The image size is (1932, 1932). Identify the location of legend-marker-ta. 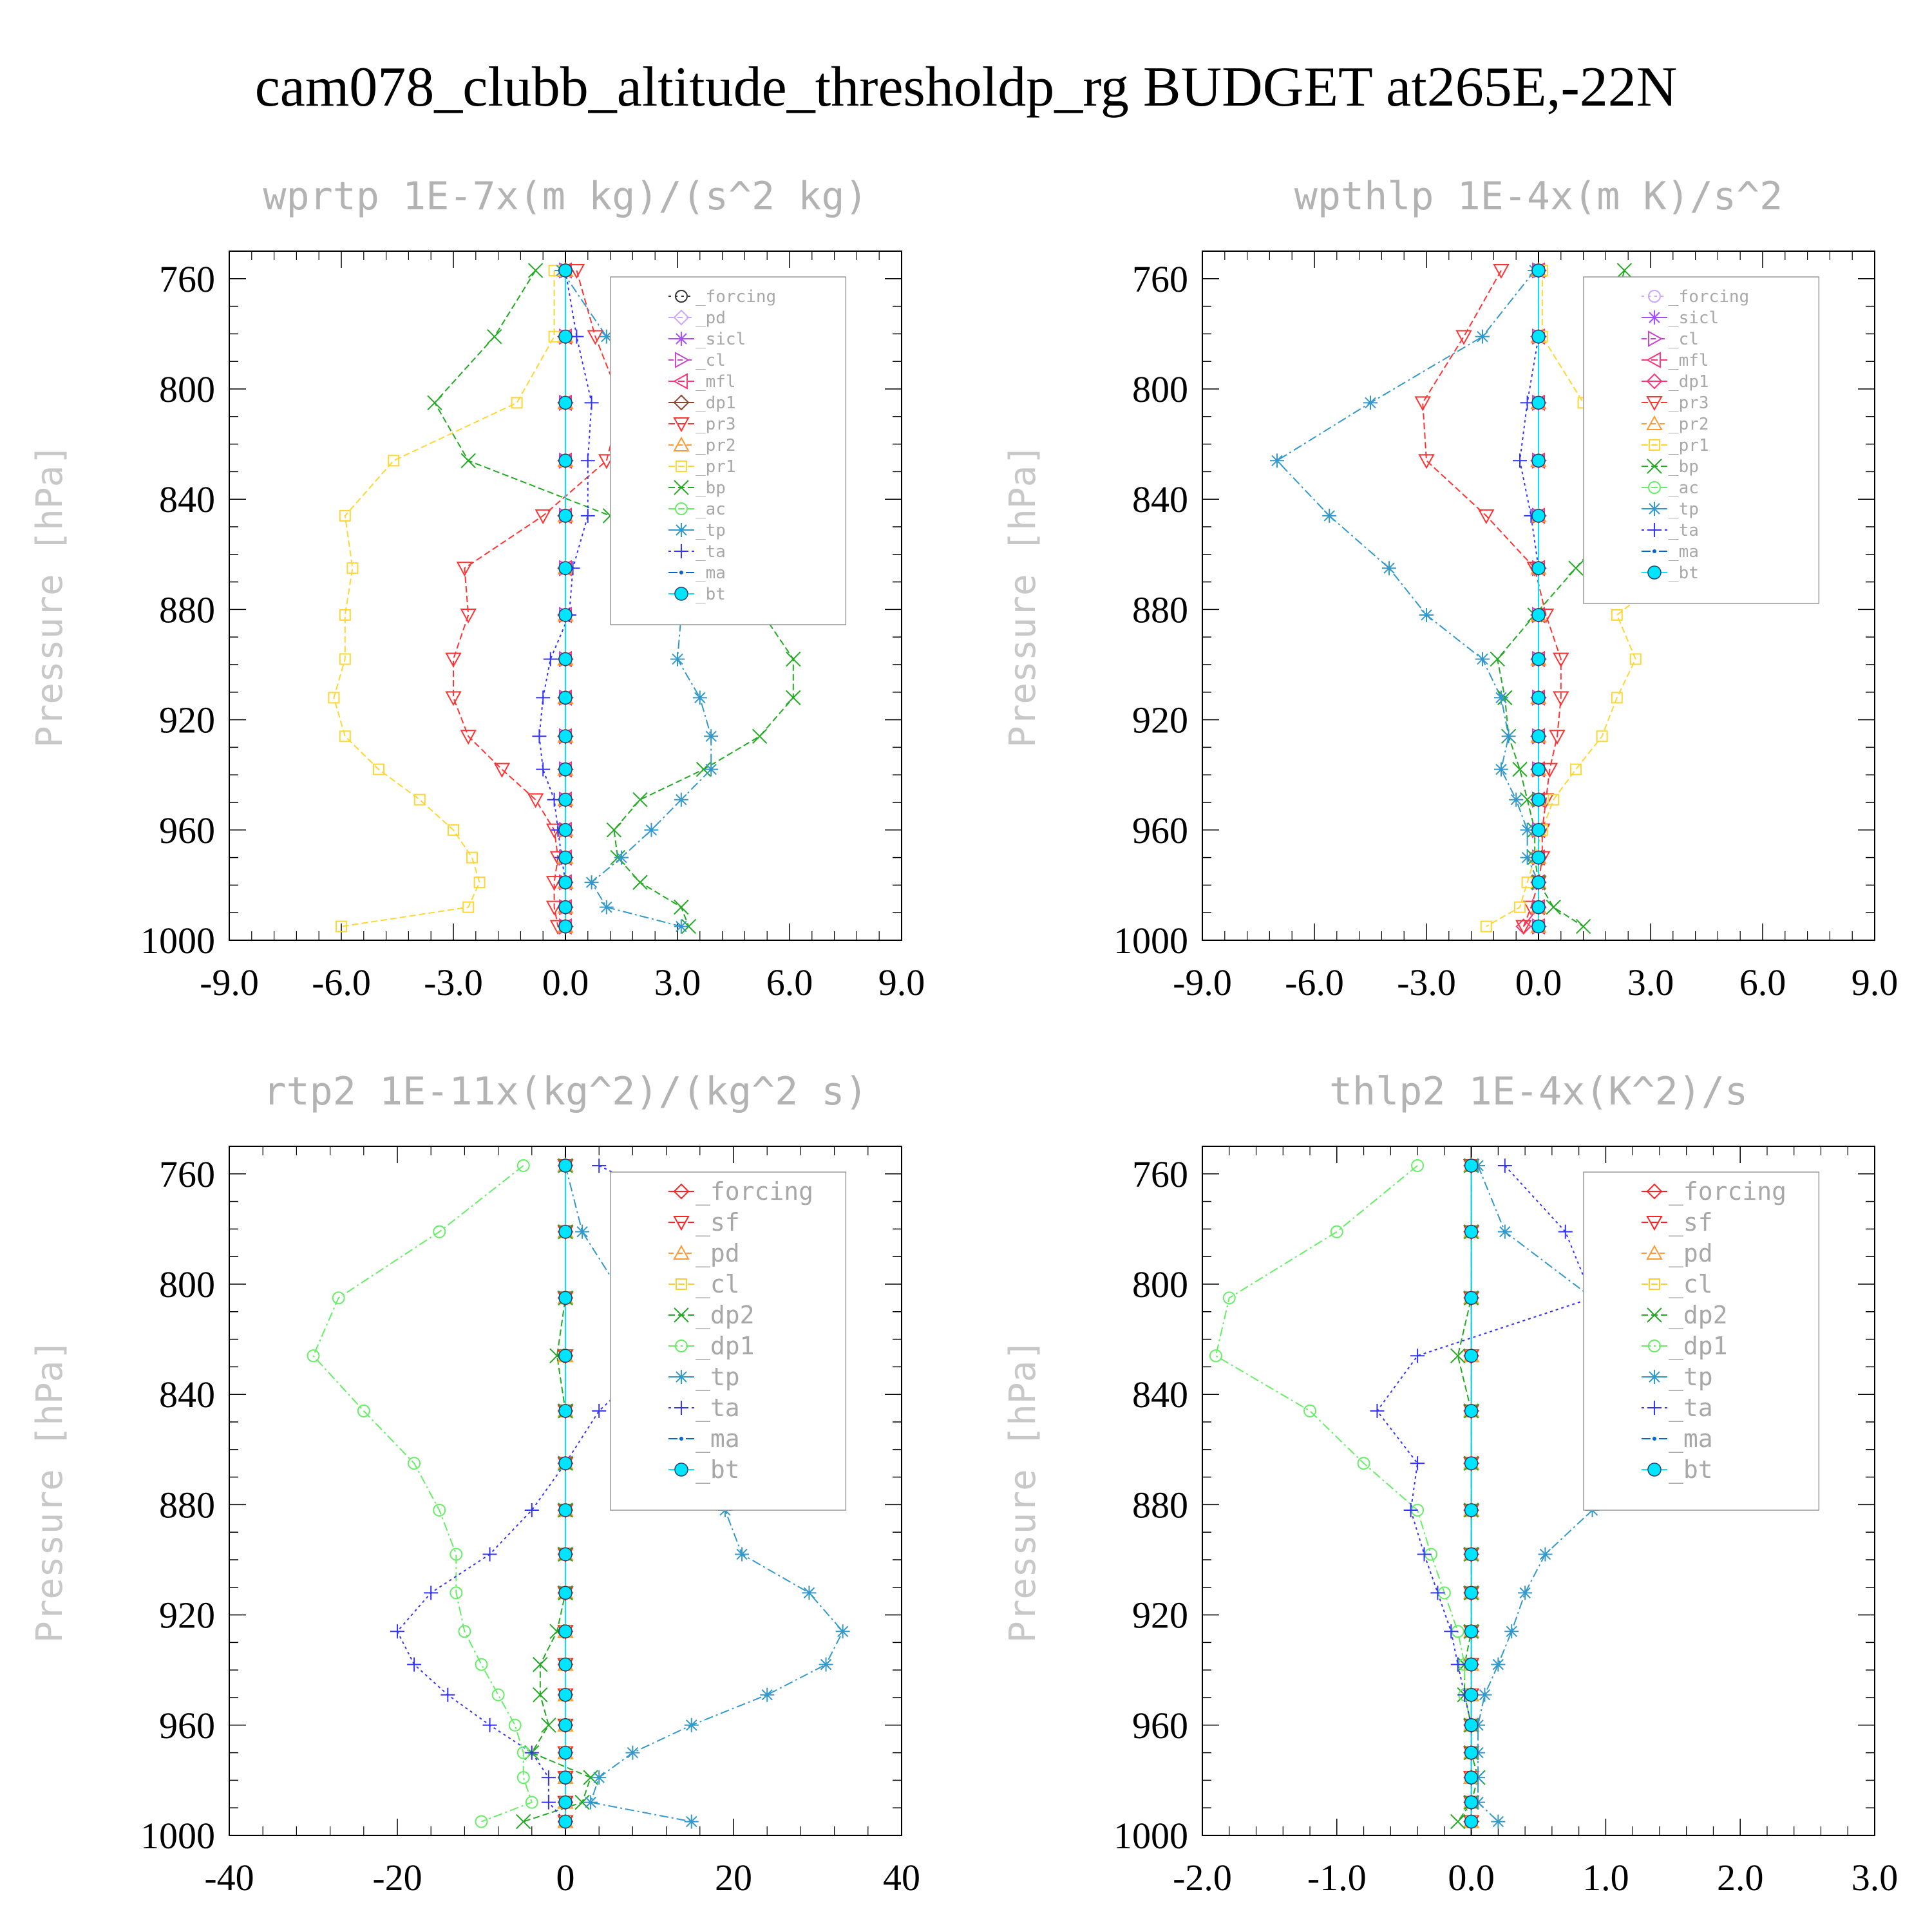
(1655, 1408).